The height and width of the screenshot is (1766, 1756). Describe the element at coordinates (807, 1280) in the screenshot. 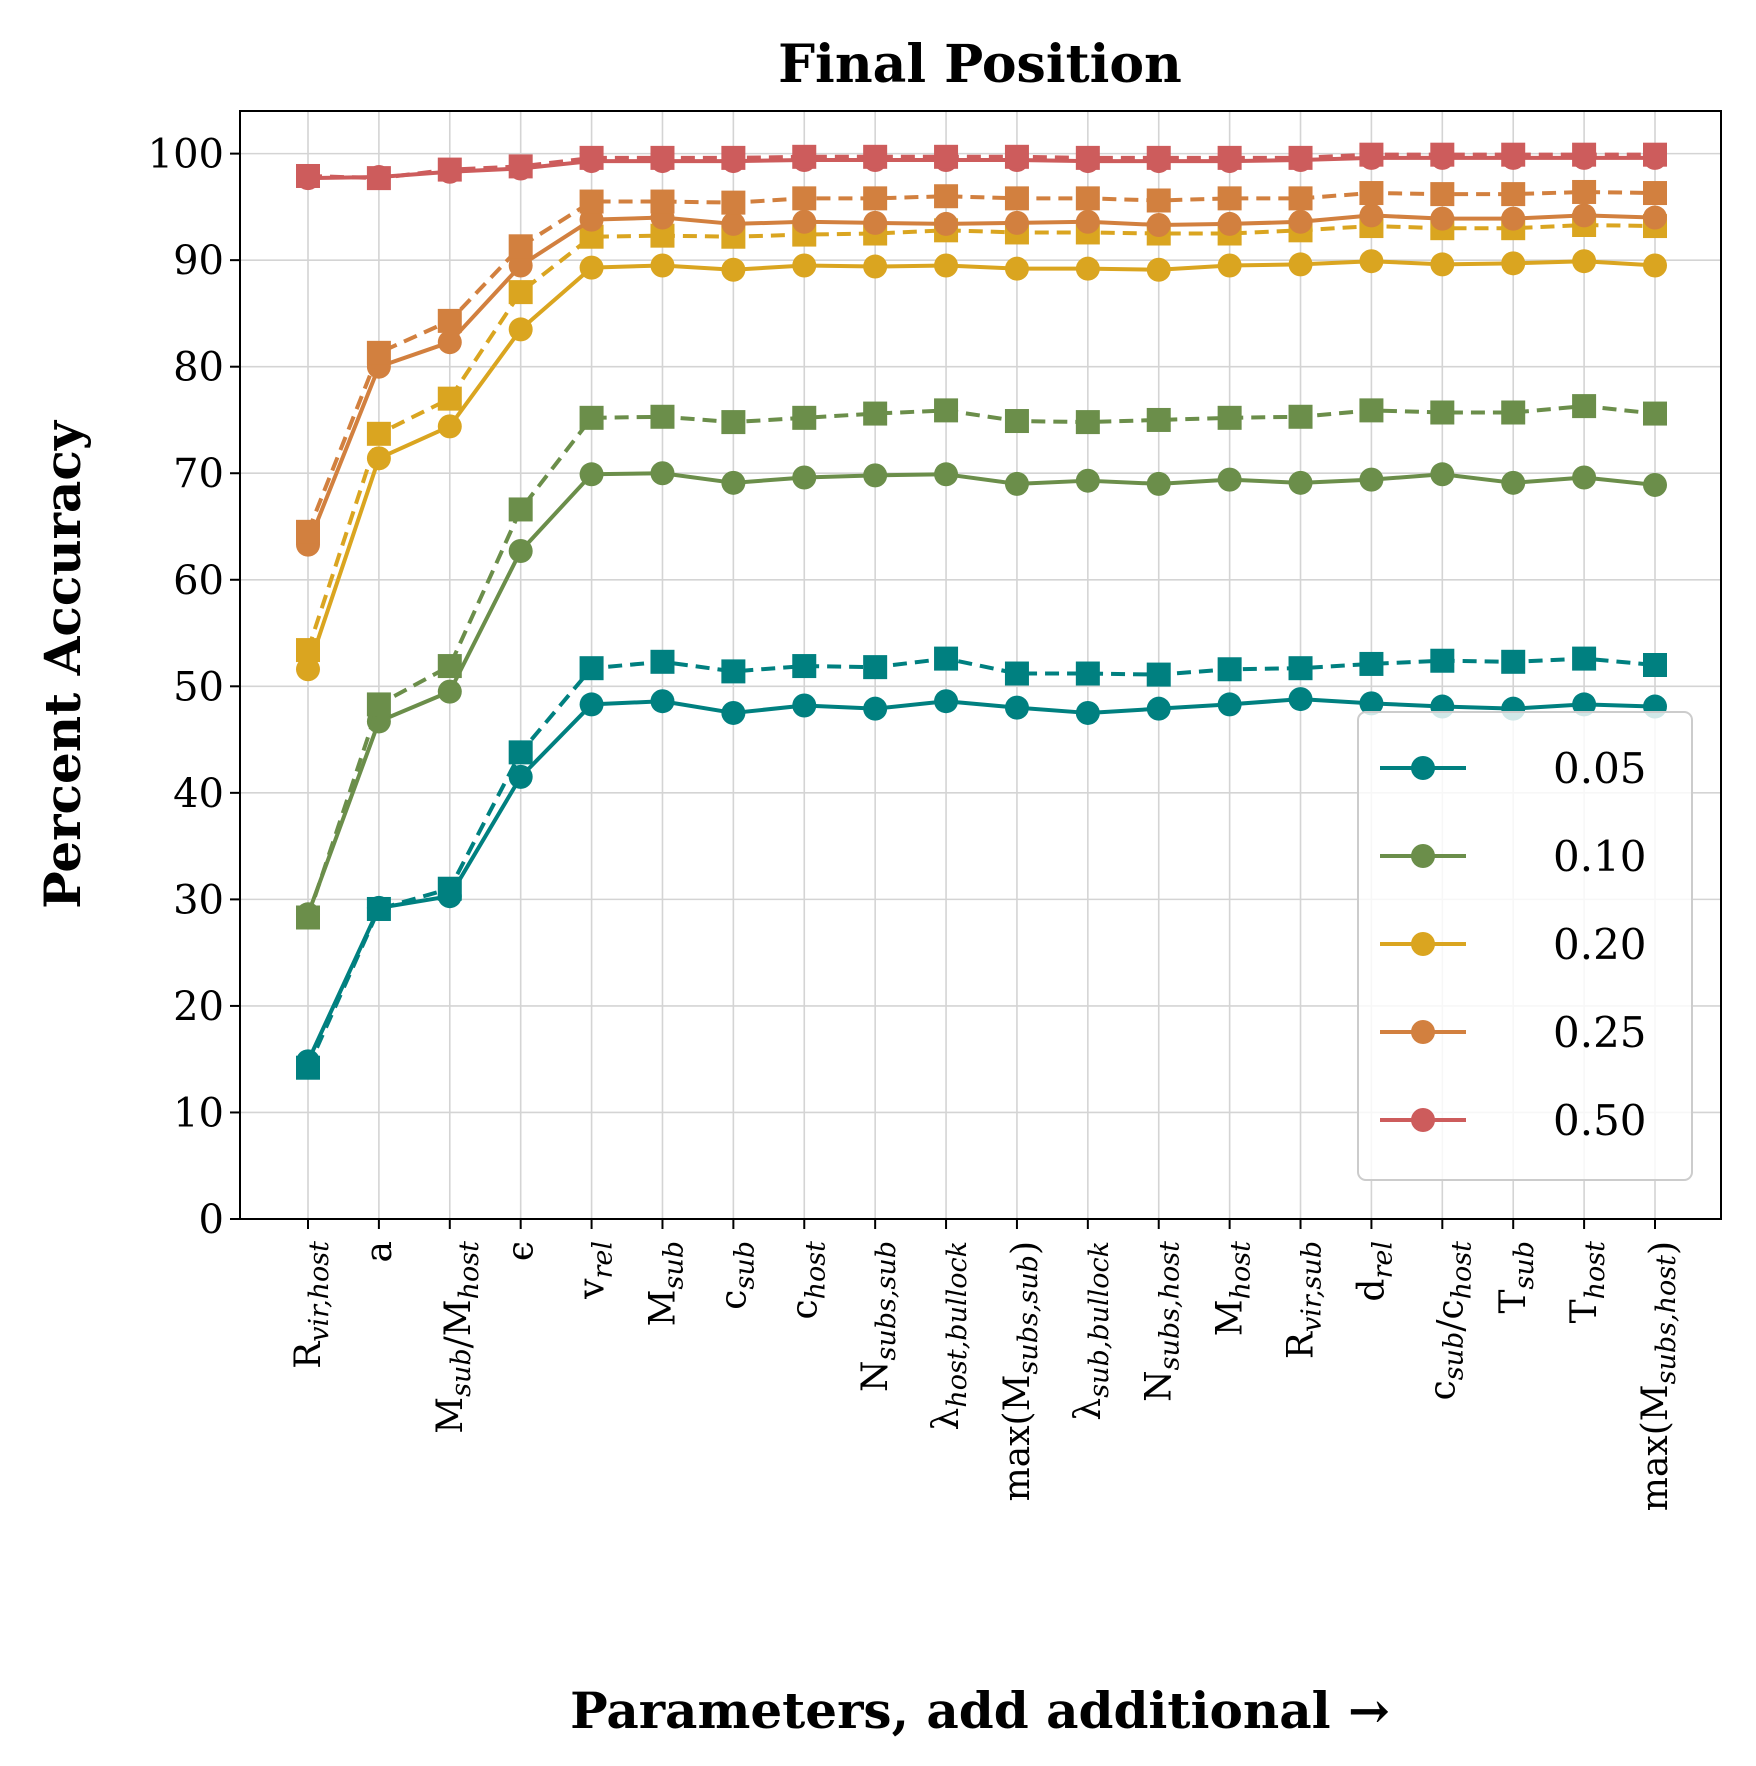

I see `x-tick-label: chost` at that location.